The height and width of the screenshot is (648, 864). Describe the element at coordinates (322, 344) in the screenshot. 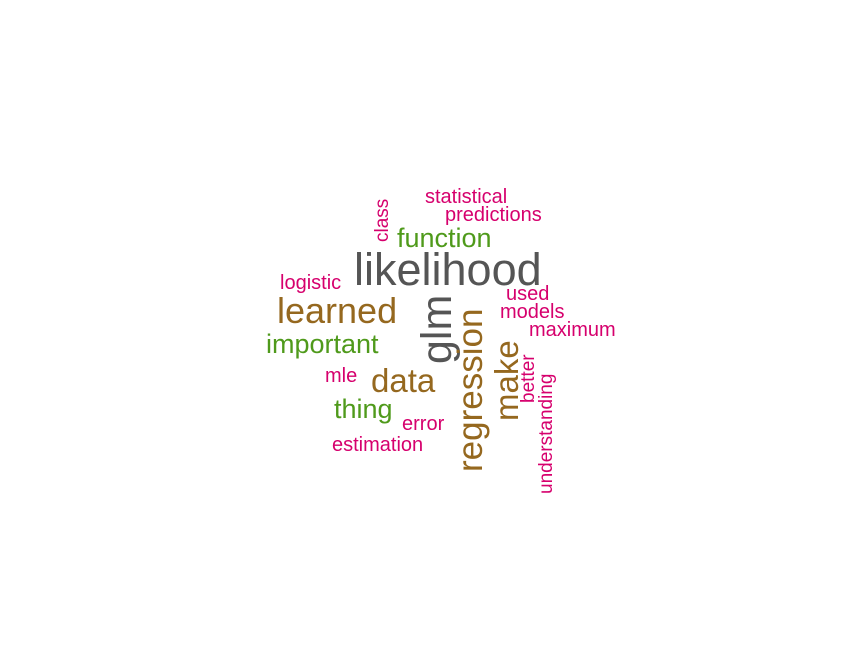

I see `word-important: important` at that location.